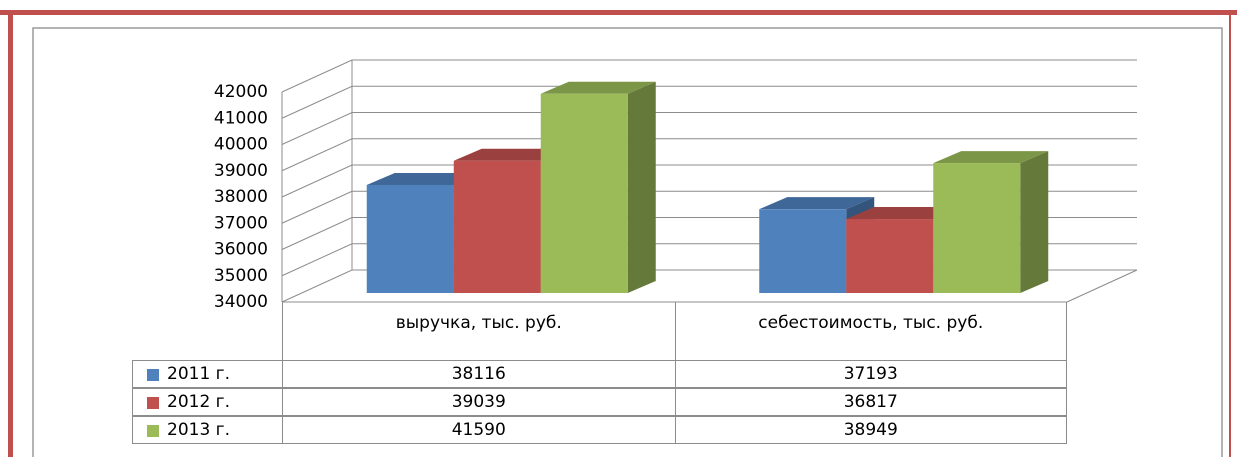 The height and width of the screenshot is (457, 1237). What do you see at coordinates (478, 430) in the screenshot?
I see `table-value-cell: 41590` at bounding box center [478, 430].